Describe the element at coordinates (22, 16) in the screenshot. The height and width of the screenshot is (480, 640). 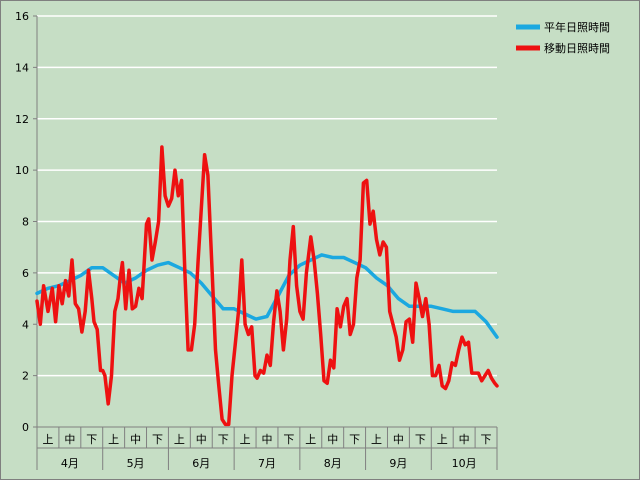
I see `y-tick-label: 16` at that location.